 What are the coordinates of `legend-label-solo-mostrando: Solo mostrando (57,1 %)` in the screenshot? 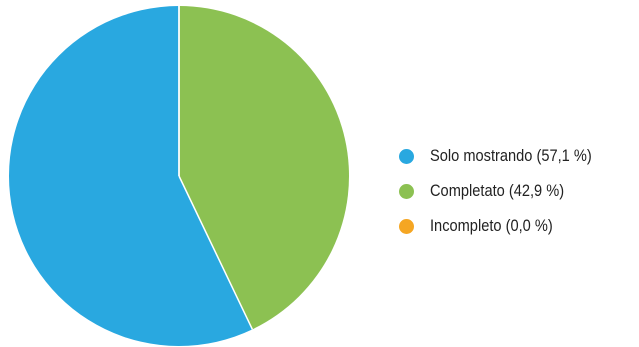 It's located at (511, 155).